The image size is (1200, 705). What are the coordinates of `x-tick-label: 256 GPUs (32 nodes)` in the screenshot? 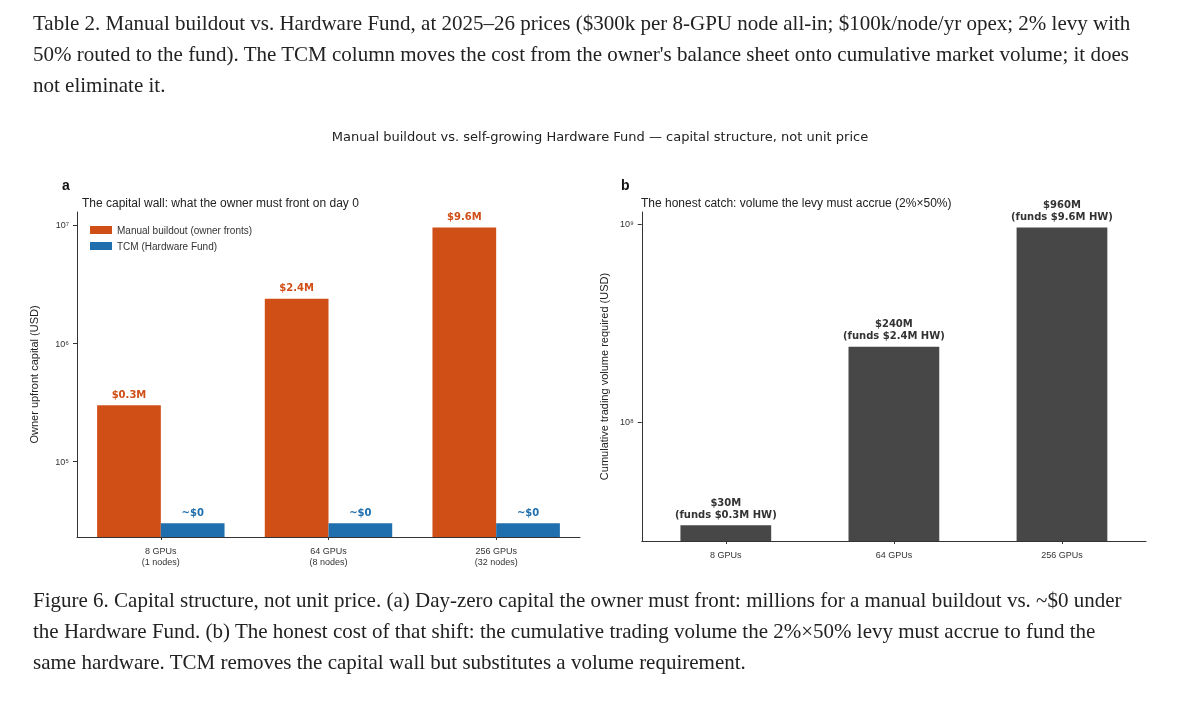 It's located at (496, 556).